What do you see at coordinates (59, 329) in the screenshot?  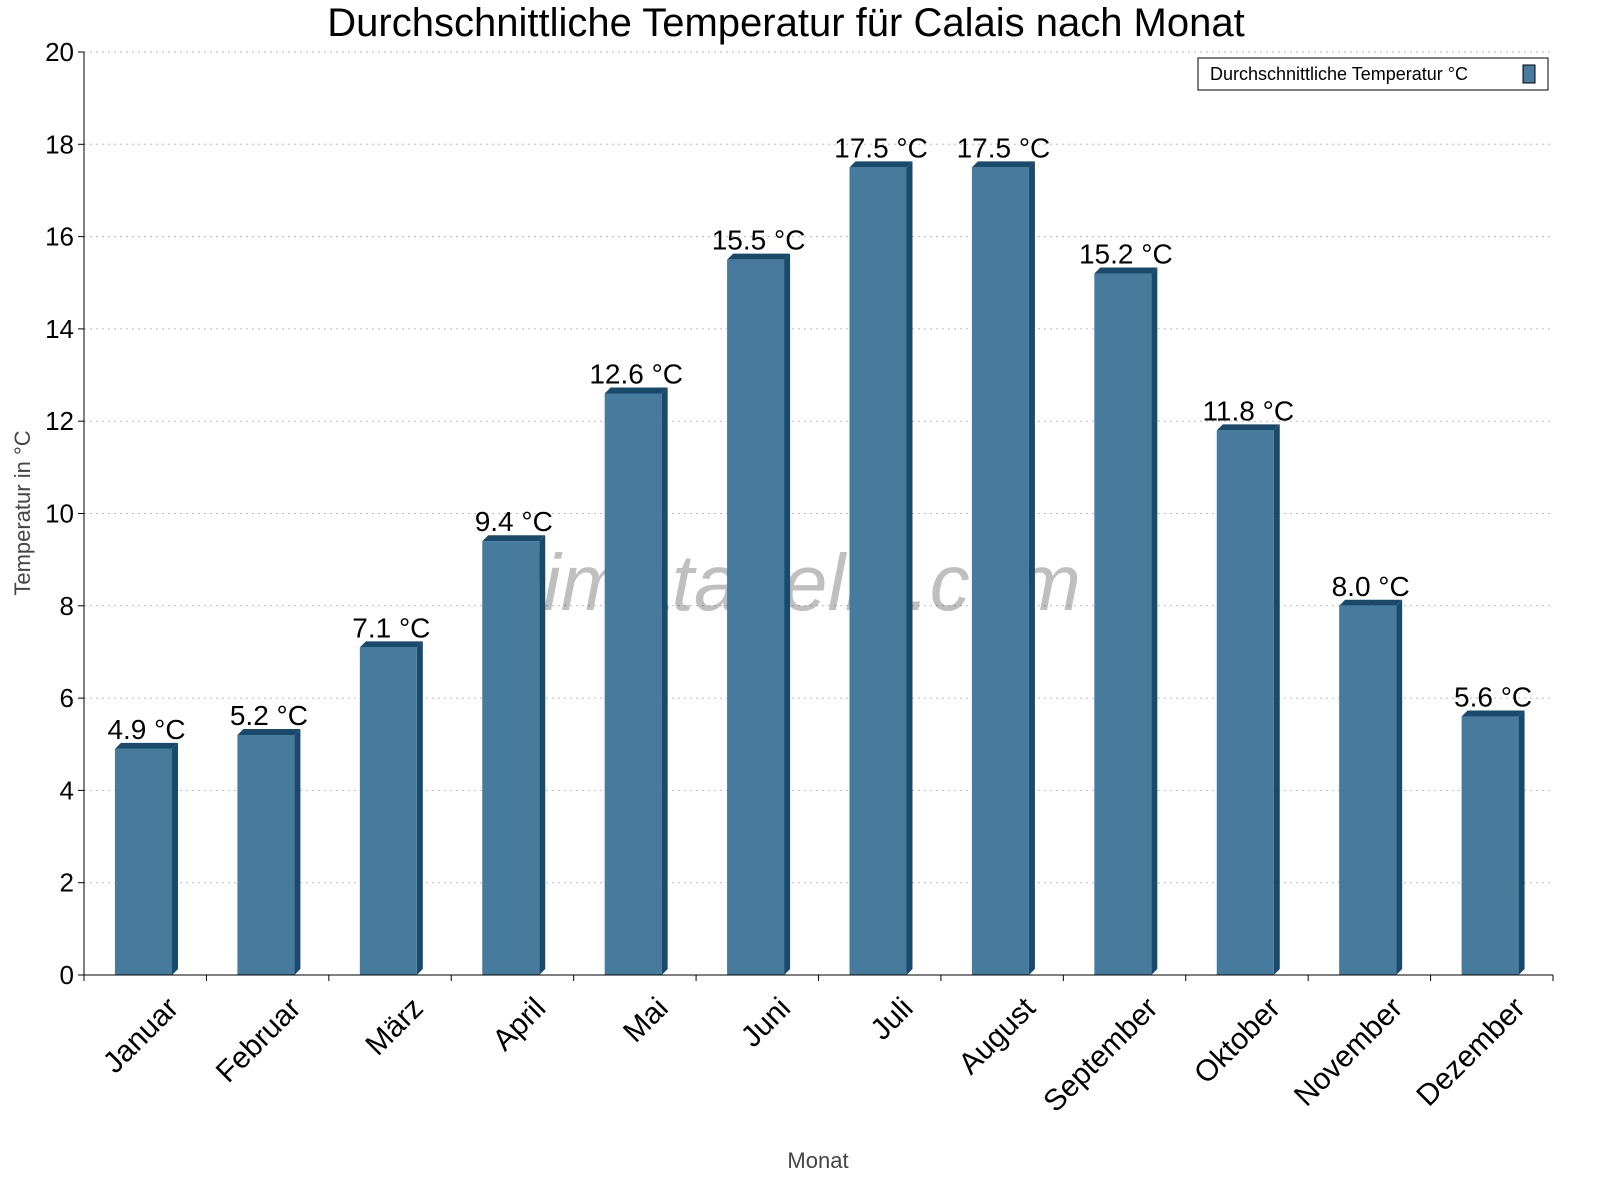 I see `y-tick-label: 14` at bounding box center [59, 329].